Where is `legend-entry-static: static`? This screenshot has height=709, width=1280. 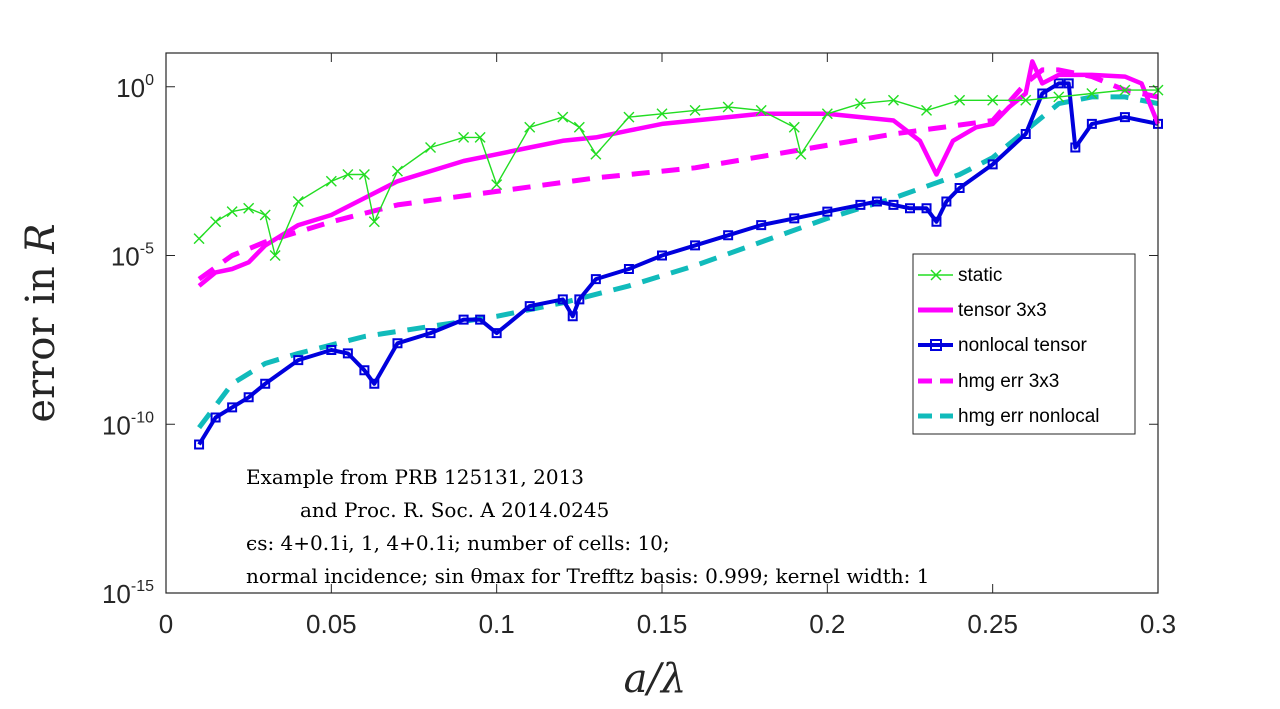
legend-entry-static: static is located at coordinates (960, 275).